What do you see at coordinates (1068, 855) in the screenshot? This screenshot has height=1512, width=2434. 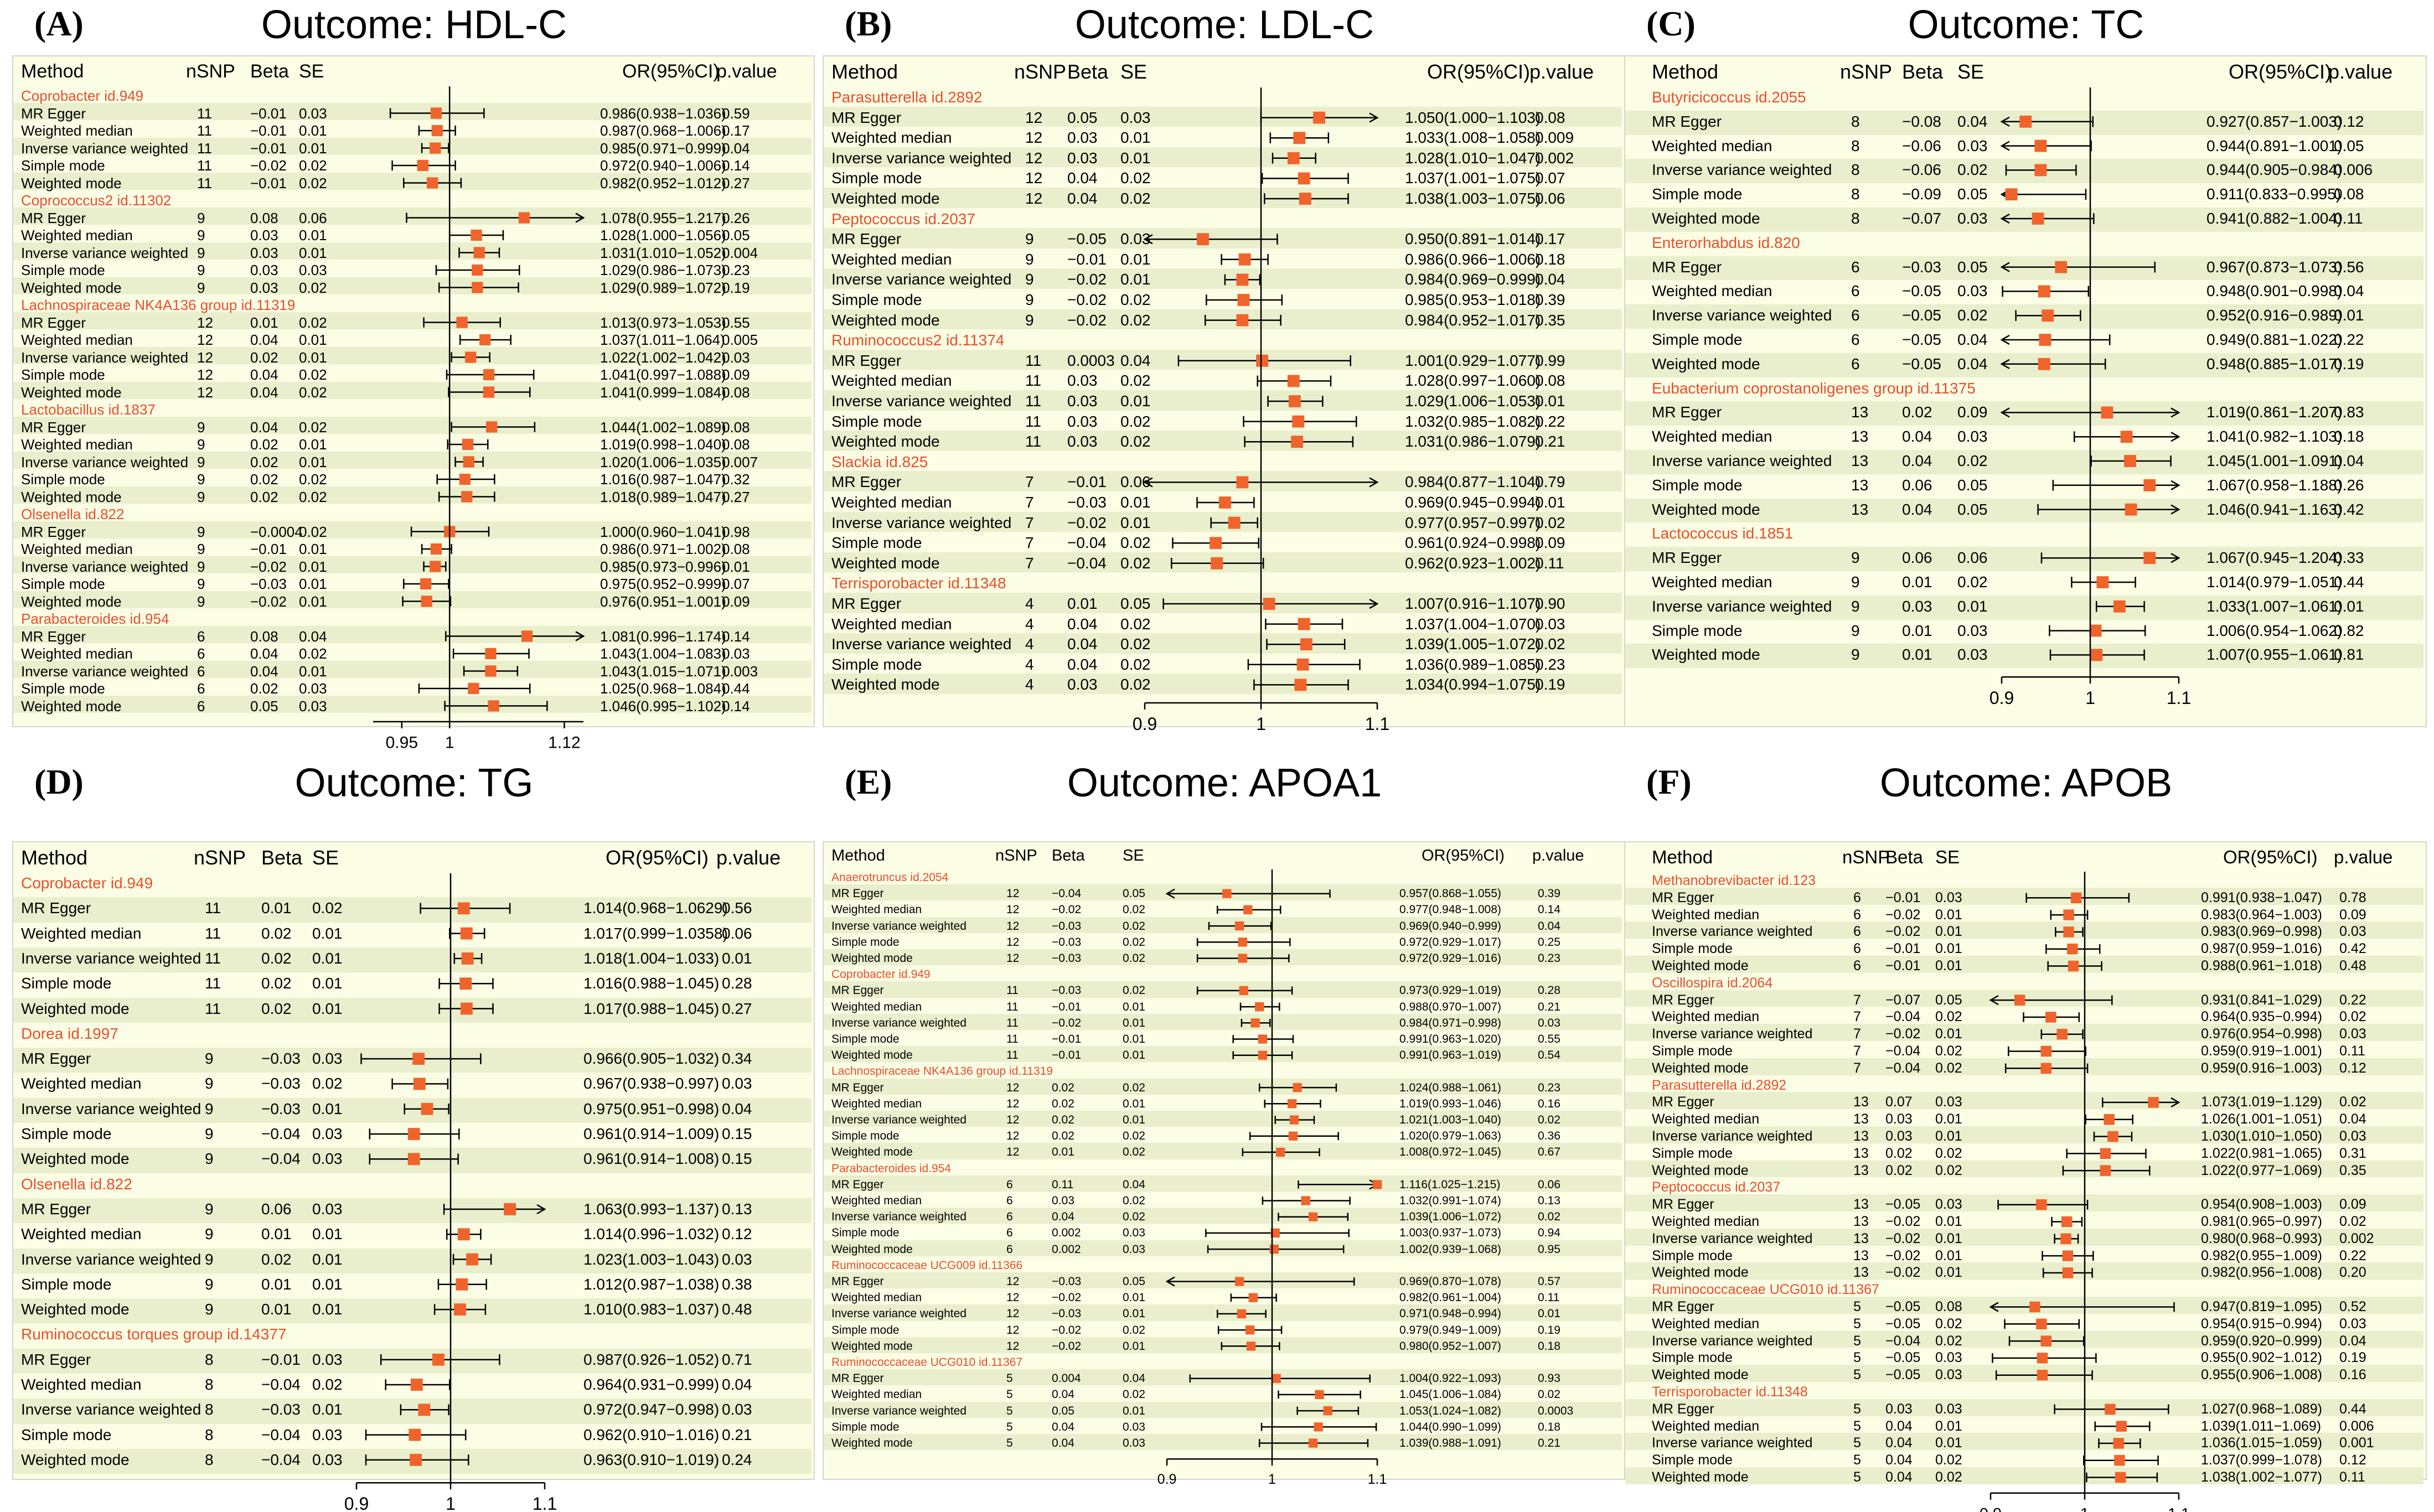 I see `col-header-beta: Beta` at bounding box center [1068, 855].